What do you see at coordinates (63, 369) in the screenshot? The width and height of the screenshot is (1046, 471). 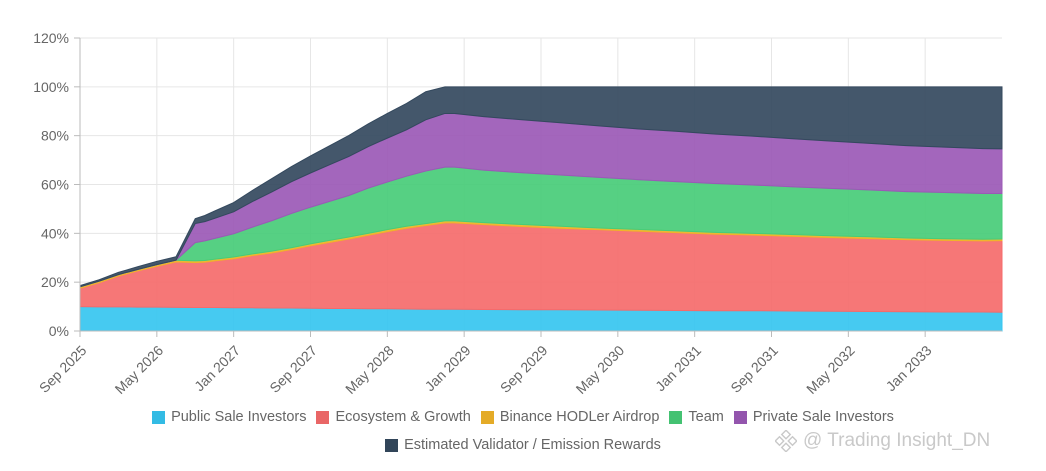 I see `x-tick-label: Sep 2025` at bounding box center [63, 369].